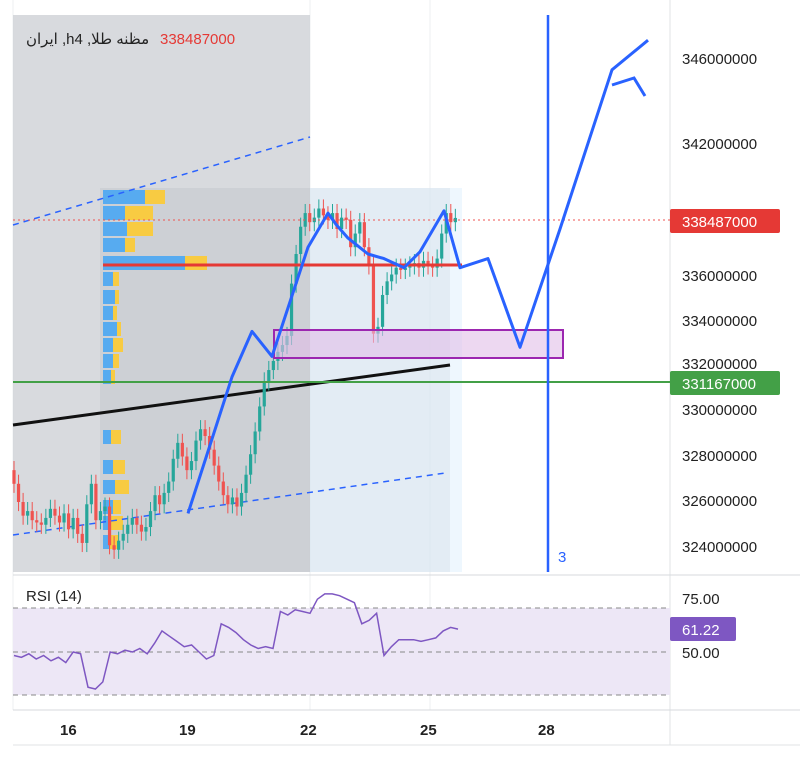 The height and width of the screenshot is (767, 800). What do you see at coordinates (719, 276) in the screenshot?
I see `y-tick: 336000000` at bounding box center [719, 276].